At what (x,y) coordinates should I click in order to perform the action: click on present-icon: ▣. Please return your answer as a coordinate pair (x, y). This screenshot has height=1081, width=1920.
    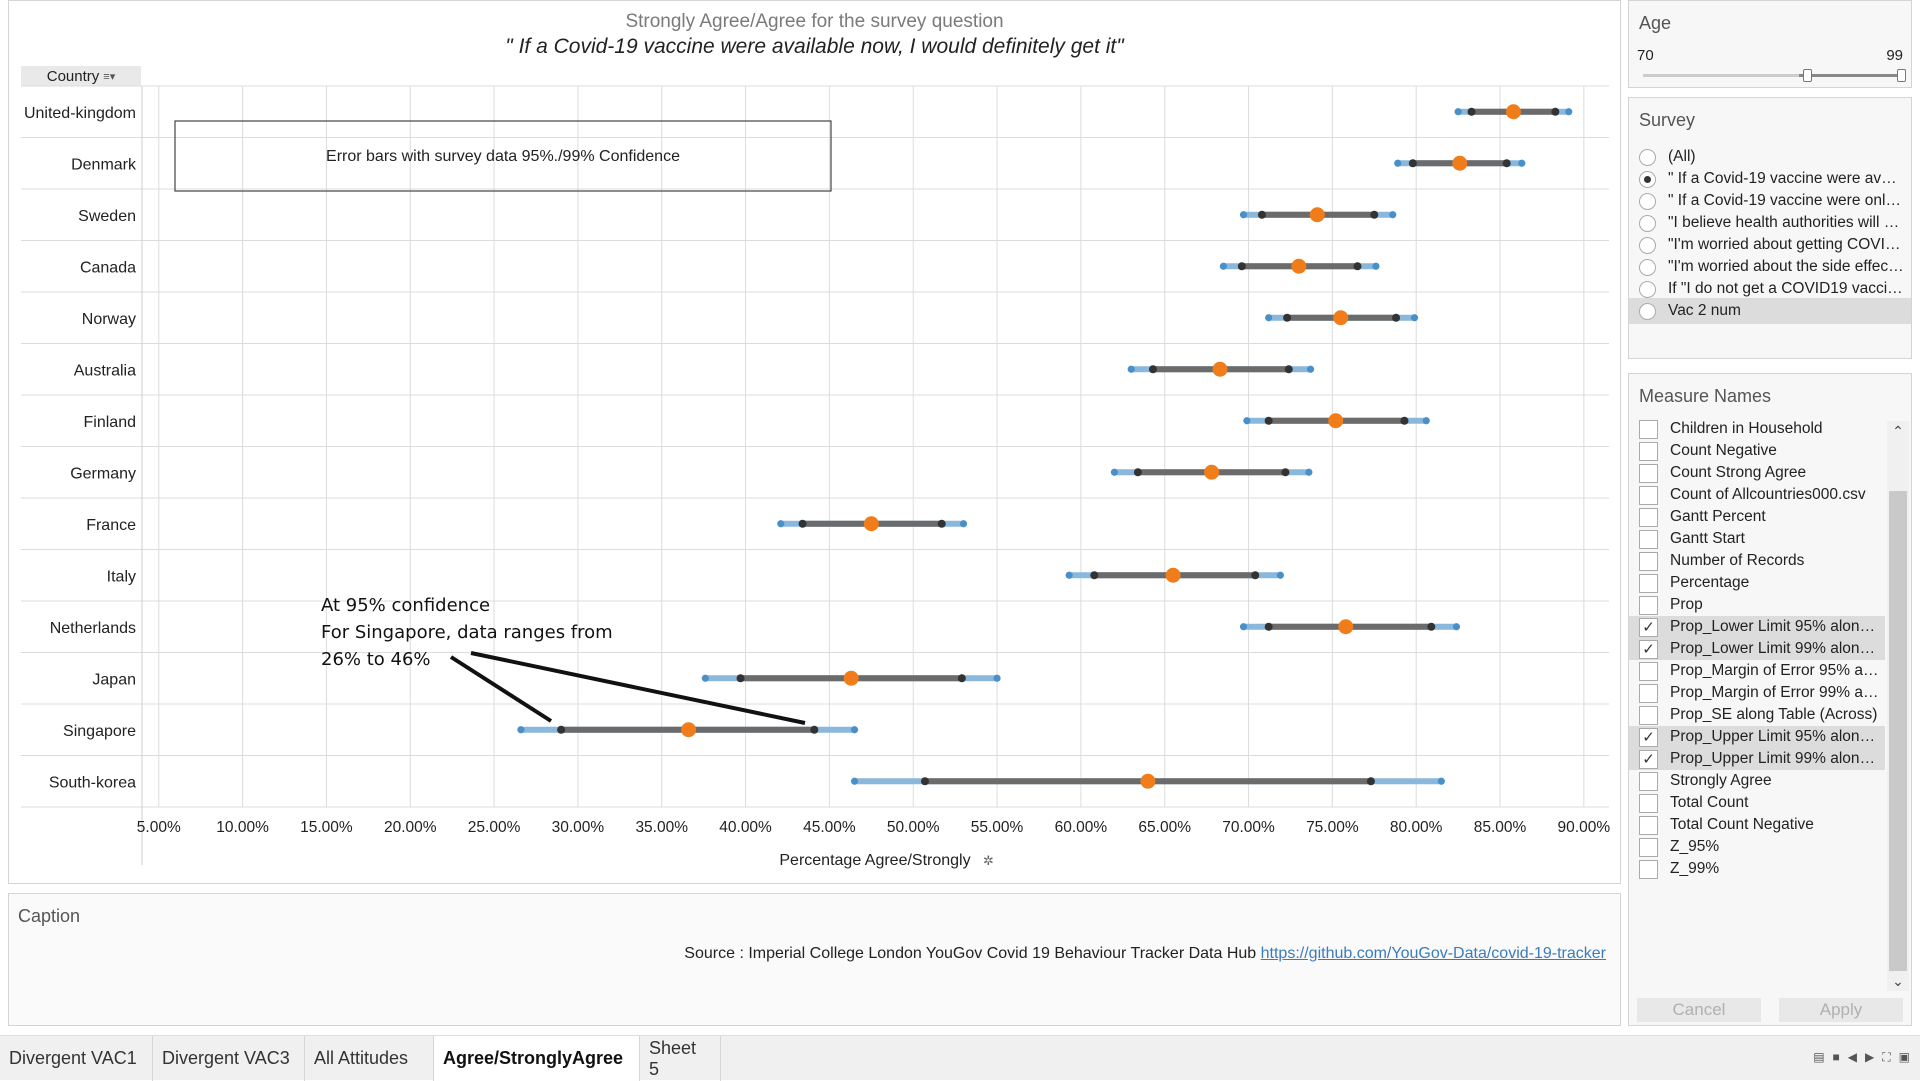
    Looking at the image, I should click on (1904, 1057).